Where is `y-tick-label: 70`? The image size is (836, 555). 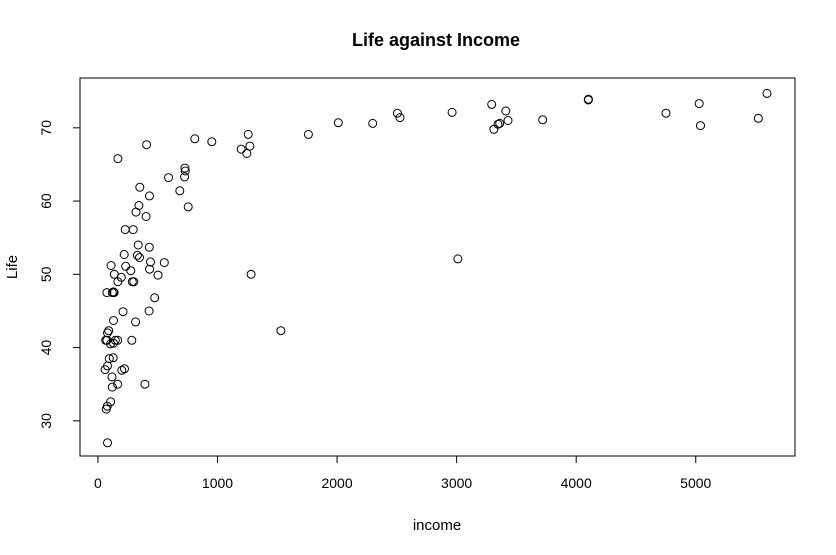 y-tick-label: 70 is located at coordinates (46, 128).